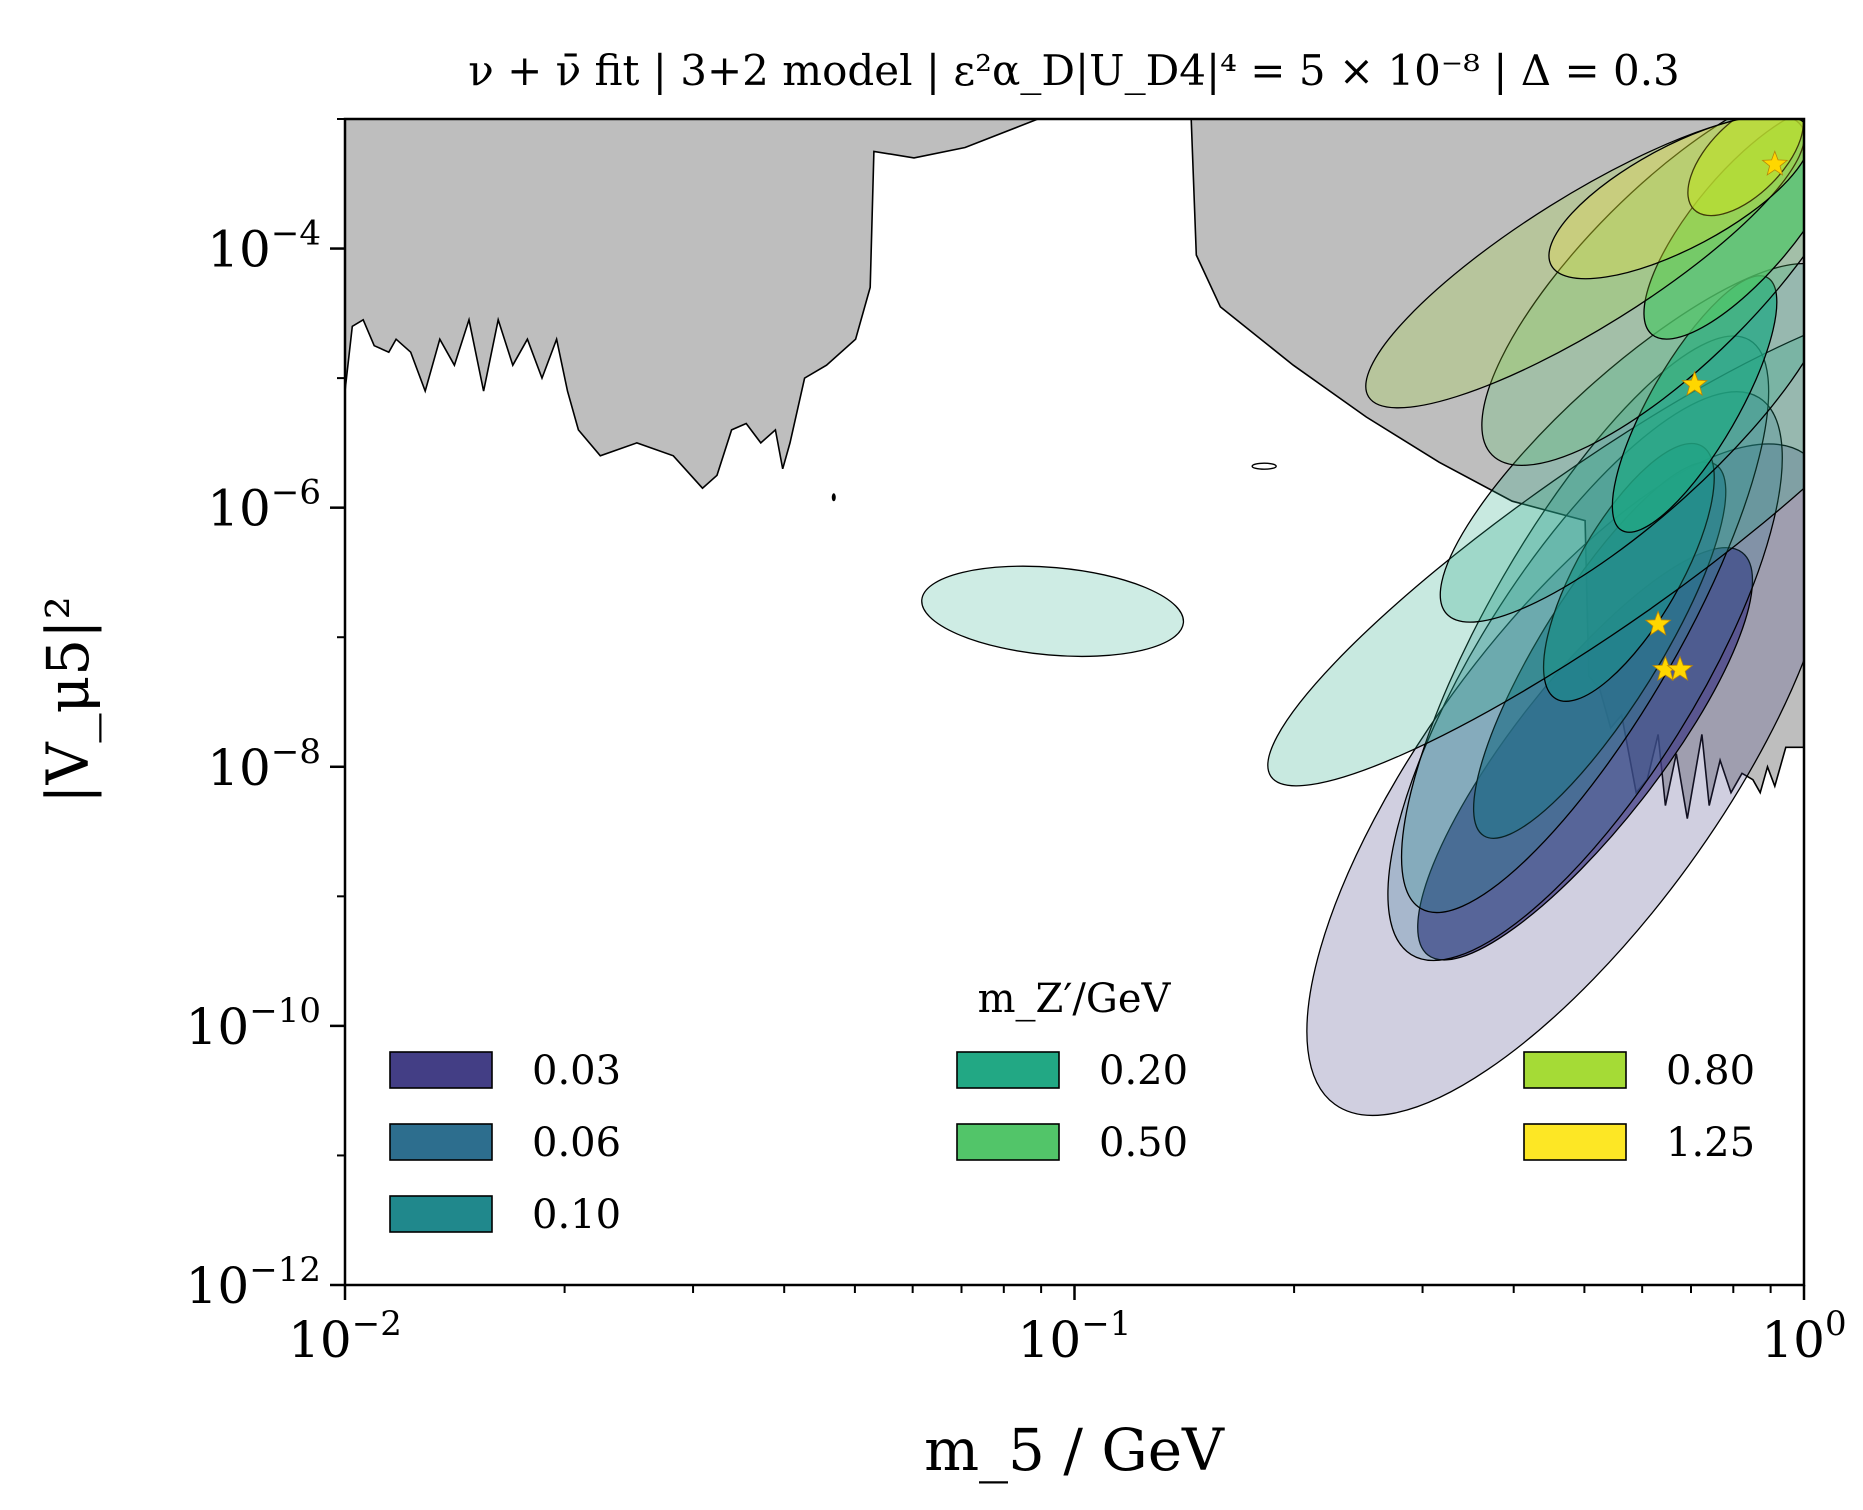  Describe the element at coordinates (68, 700) in the screenshot. I see `y-axis-label: |V_μ5|²` at that location.